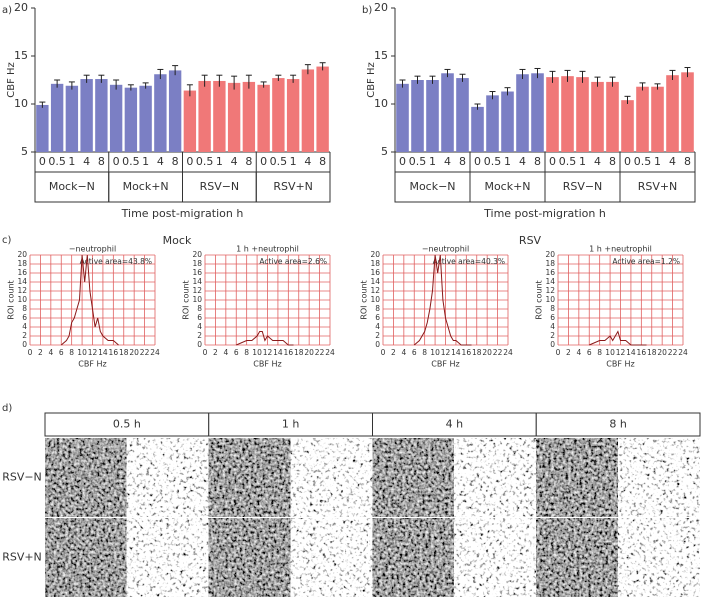 This screenshot has height=605, width=706. I want to click on y-tick-label: 15, so click(21, 55).